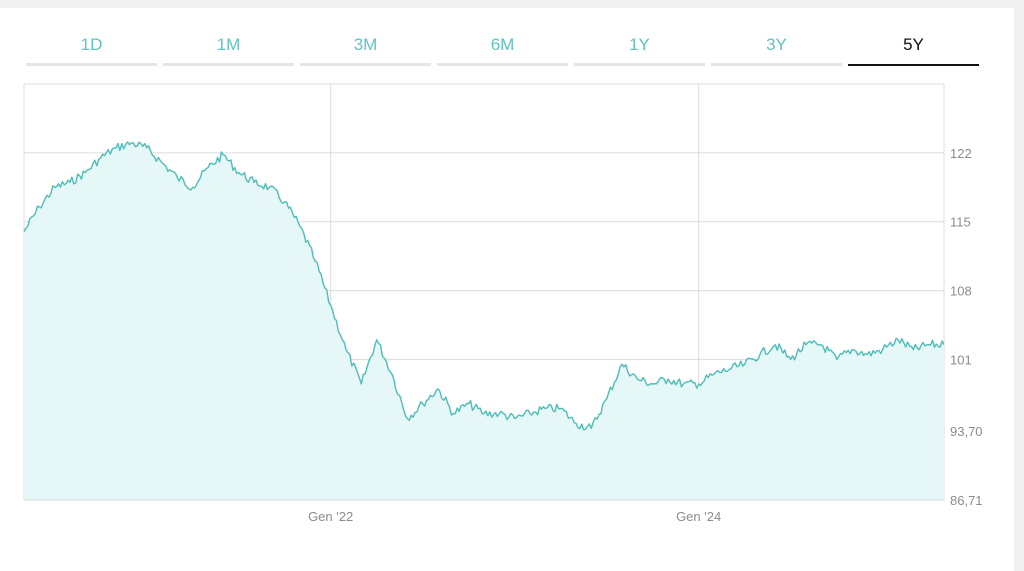 The height and width of the screenshot is (571, 1024). Describe the element at coordinates (913, 54) in the screenshot. I see `tab-5y: 5Y` at that location.